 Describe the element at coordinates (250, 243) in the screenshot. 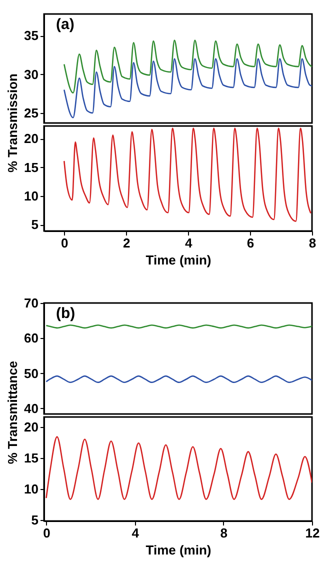

I see `x-tick-label: 6` at that location.